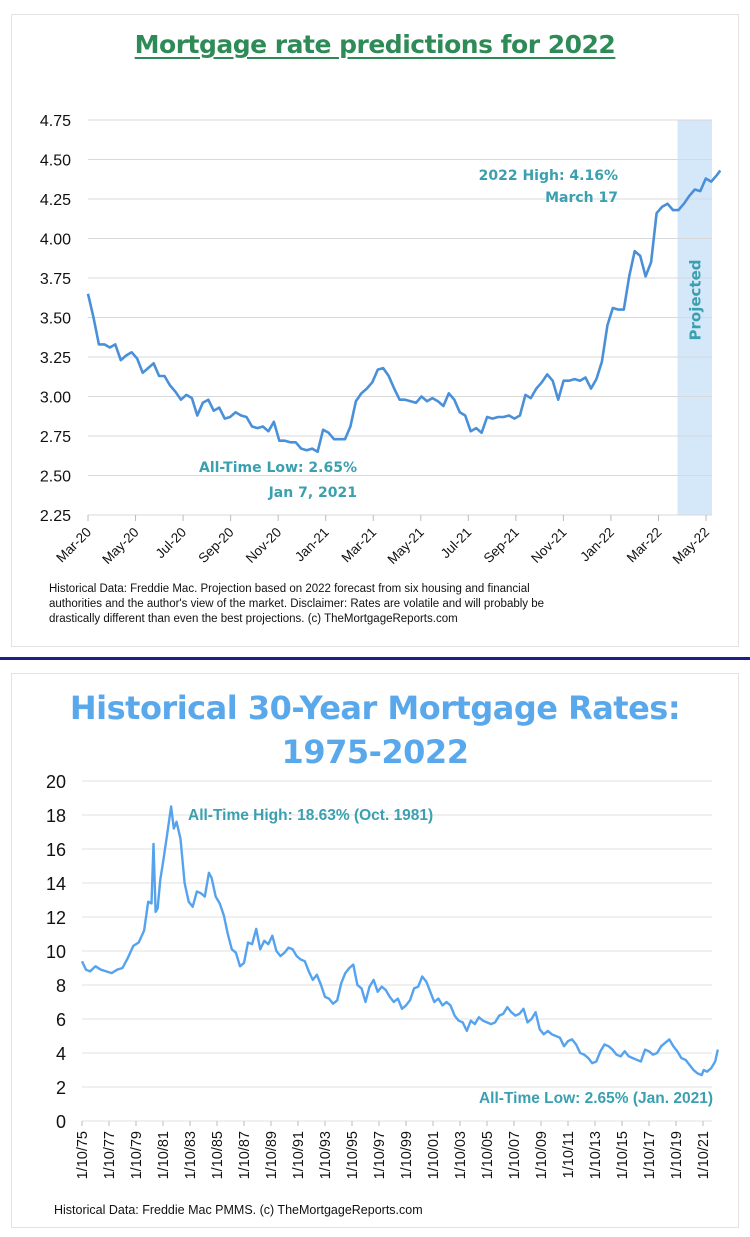 The width and height of the screenshot is (750, 1237). Describe the element at coordinates (548, 176) in the screenshot. I see `annotation-2022-high: 2022 High: 4.16%` at that location.